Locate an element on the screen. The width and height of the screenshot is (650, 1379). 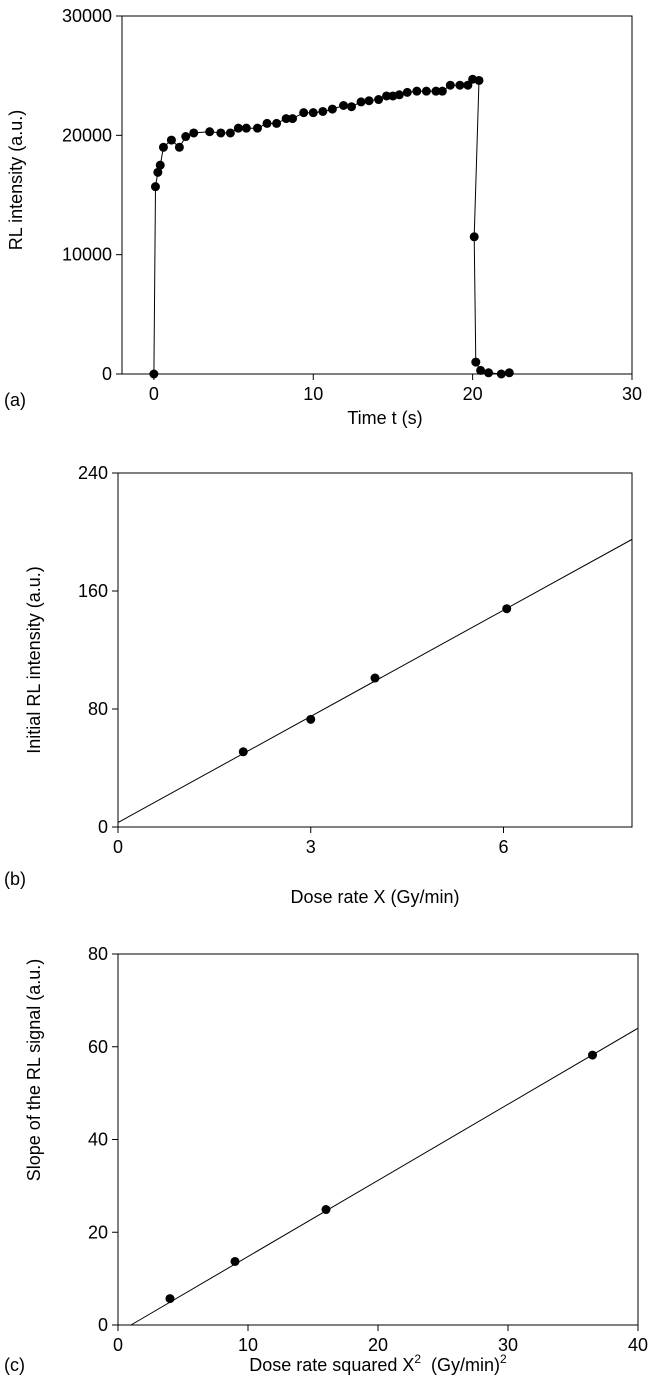
panel-a-ylabel: RL intensity (a.u.) is located at coordinates (16, 180).